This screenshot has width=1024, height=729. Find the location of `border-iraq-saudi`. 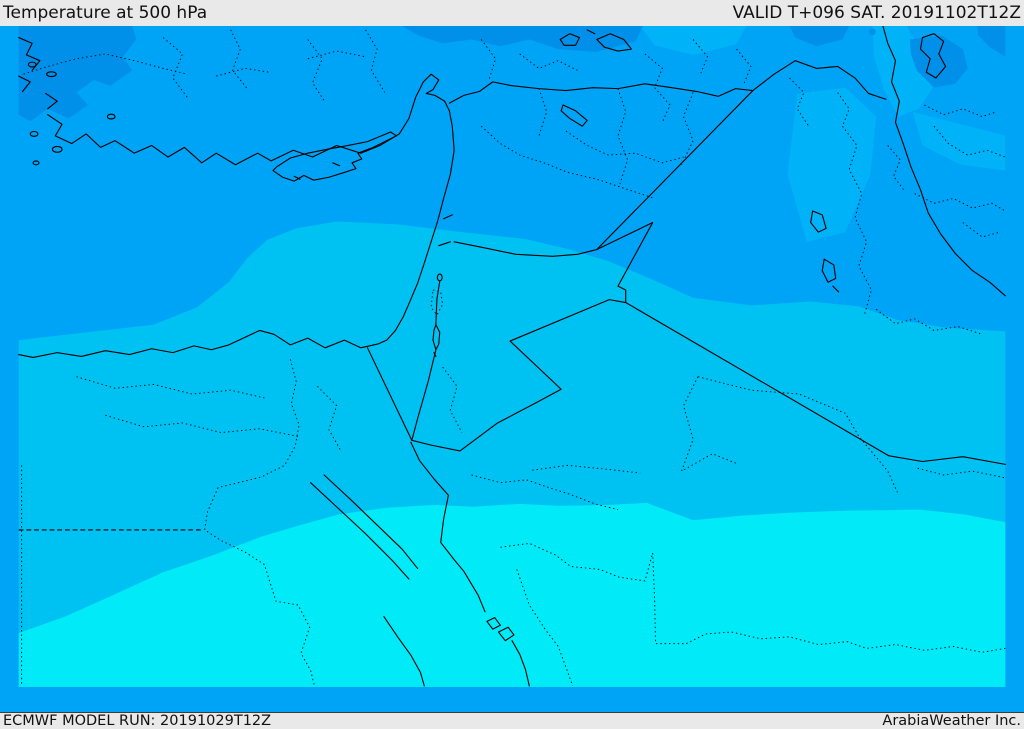

border-iraq-saudi is located at coordinates (815, 383).